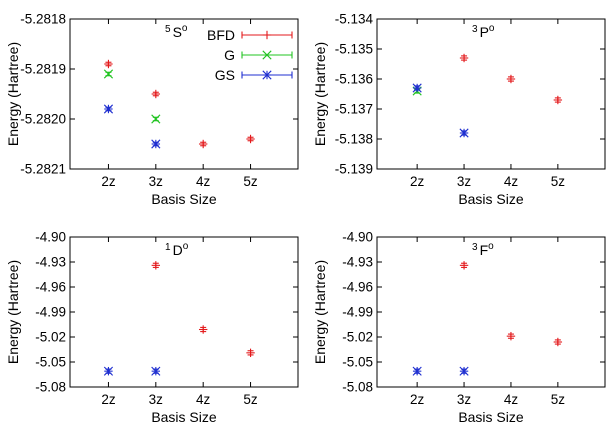  What do you see at coordinates (221, 35) in the screenshot?
I see `legend-label: BFD` at bounding box center [221, 35].